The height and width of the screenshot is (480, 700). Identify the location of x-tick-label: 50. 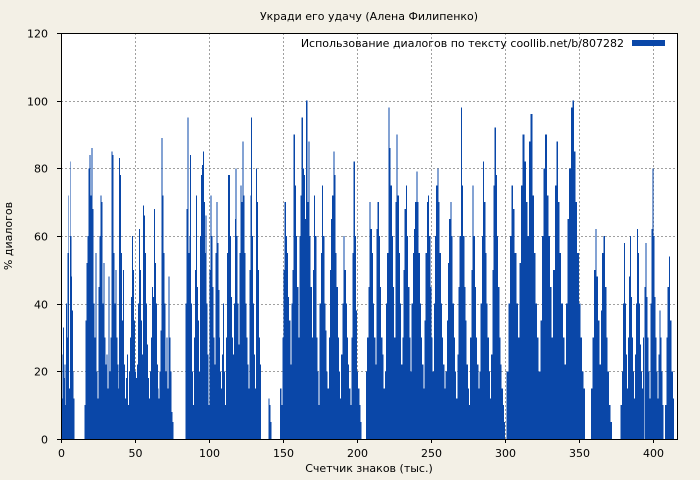
(136, 453).